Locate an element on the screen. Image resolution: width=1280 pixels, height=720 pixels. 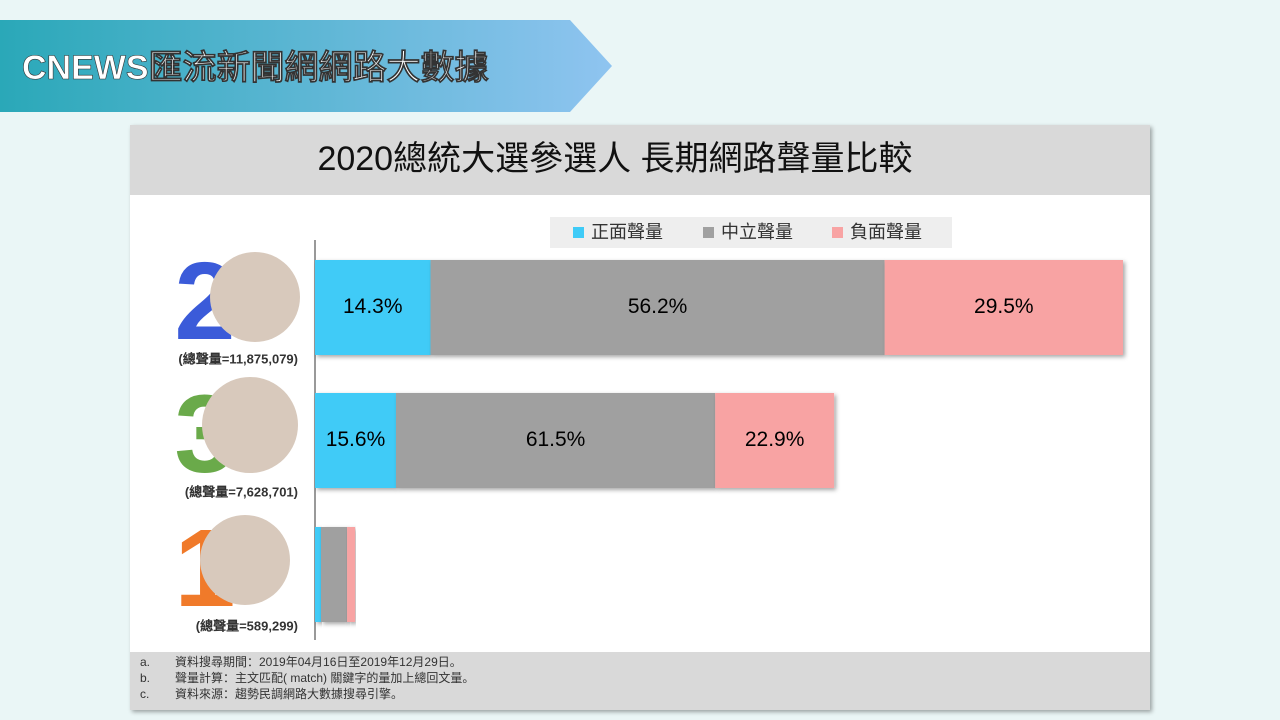
footnote-text: 聲量計算：主文匹配( match) 關鍵字的量加上總回文量。 is located at coordinates (324, 677).